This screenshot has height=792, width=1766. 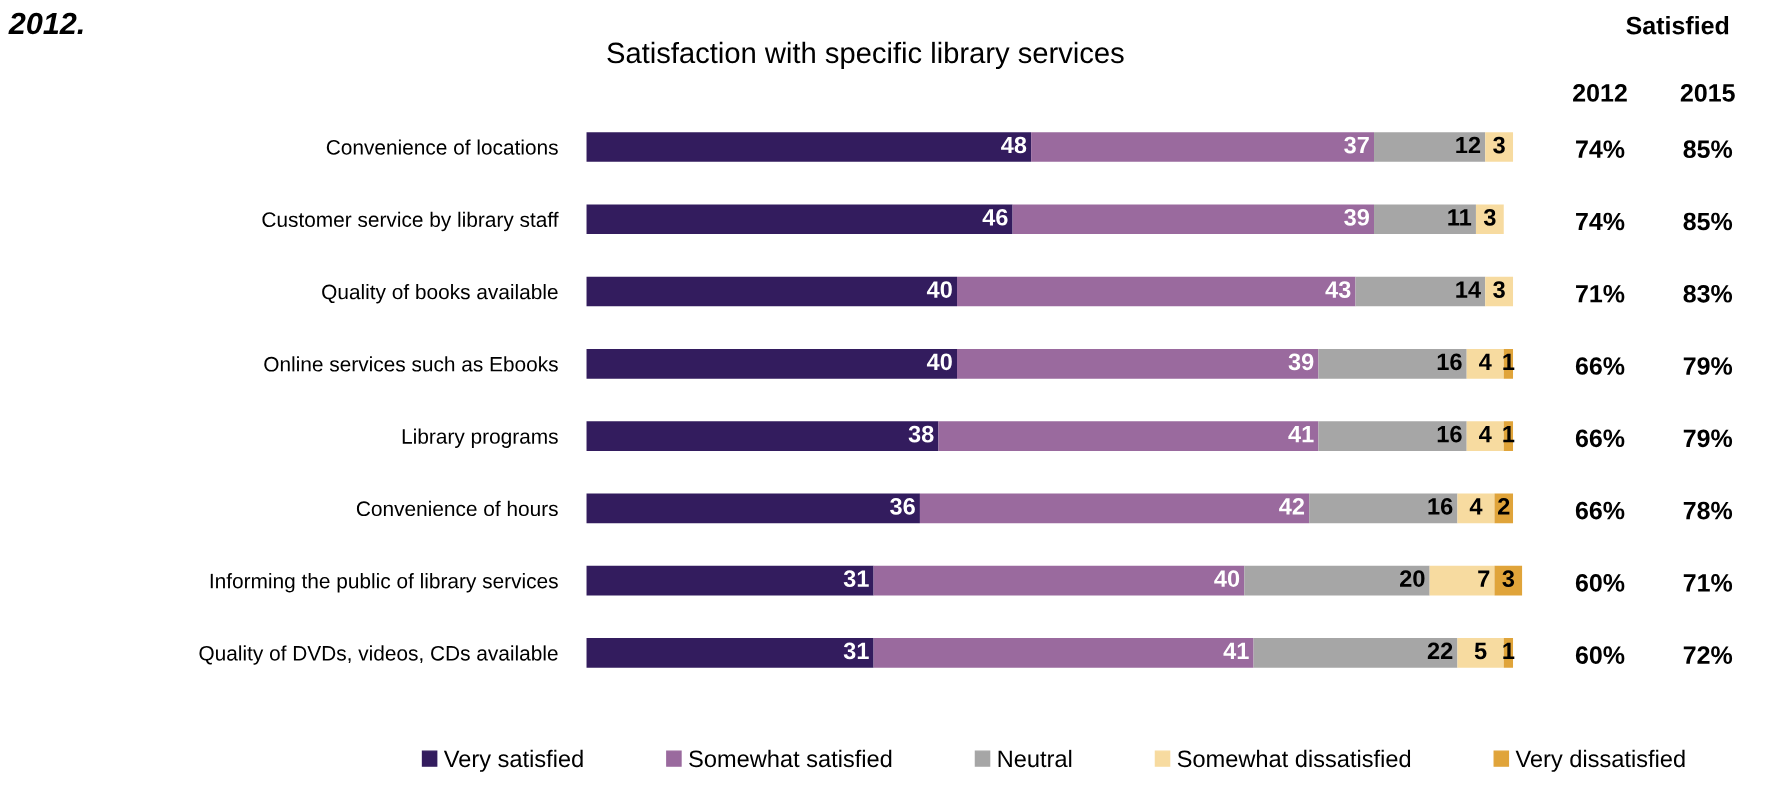 What do you see at coordinates (1356, 145) in the screenshot?
I see `data-label: 37` at bounding box center [1356, 145].